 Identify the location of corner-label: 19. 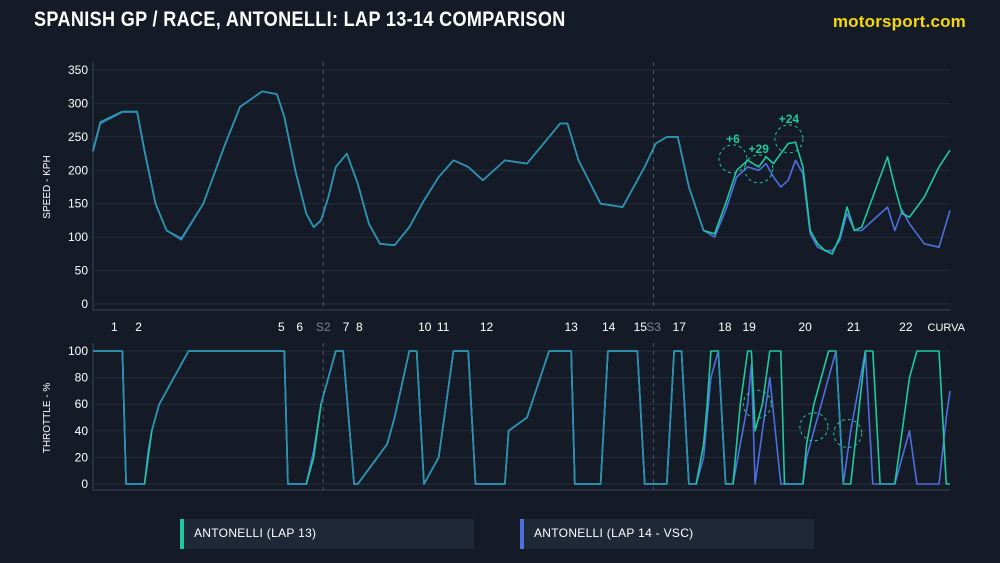
(749, 327).